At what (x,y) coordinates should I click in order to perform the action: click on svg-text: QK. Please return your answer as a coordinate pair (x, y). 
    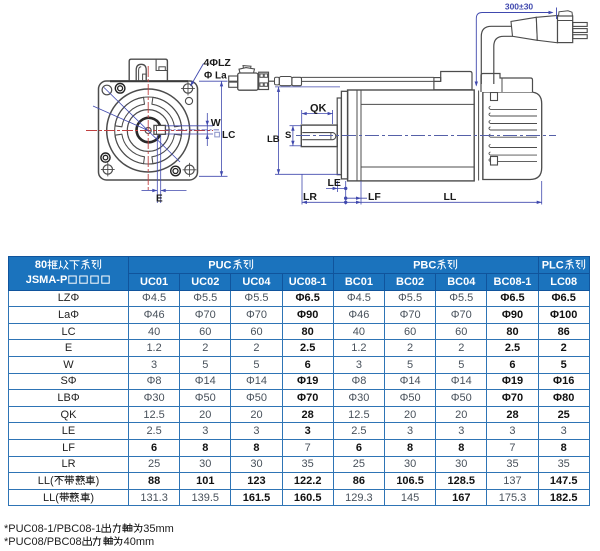
    Looking at the image, I should click on (318, 109).